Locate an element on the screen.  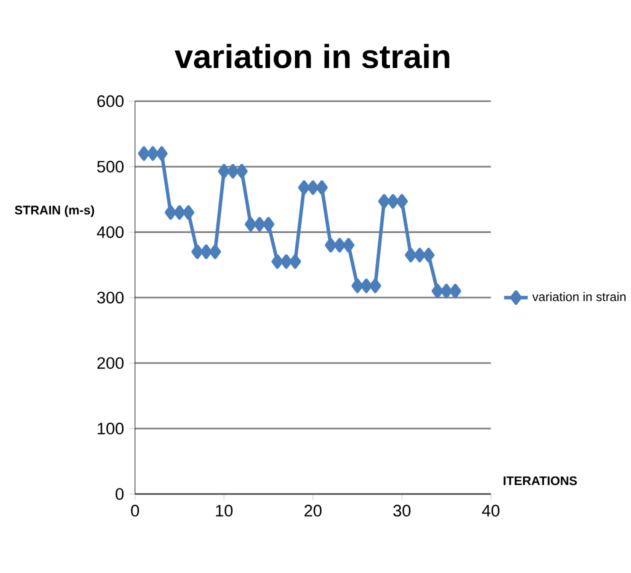
y-axis-title: STRAIN (m-s) is located at coordinates (54, 211).